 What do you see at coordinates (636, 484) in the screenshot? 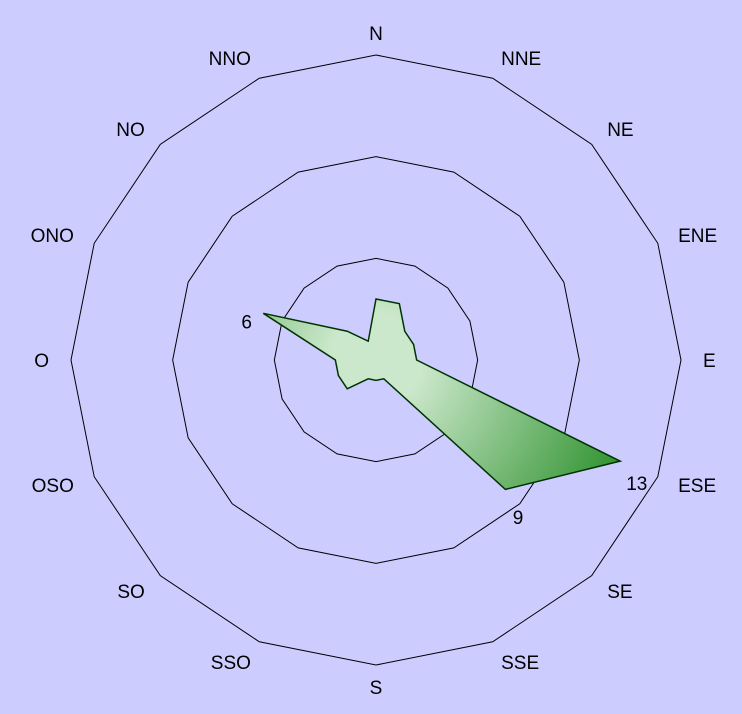
I see `data-label-ese: 13` at bounding box center [636, 484].